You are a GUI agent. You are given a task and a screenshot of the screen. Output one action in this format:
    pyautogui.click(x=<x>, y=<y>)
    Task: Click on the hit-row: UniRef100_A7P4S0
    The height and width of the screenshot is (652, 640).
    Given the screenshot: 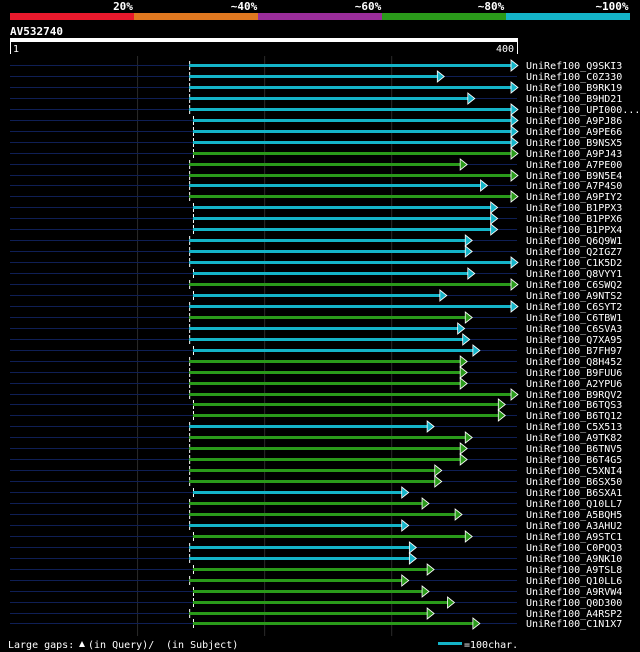 What is the action you would take?
    pyautogui.click(x=316, y=185)
    